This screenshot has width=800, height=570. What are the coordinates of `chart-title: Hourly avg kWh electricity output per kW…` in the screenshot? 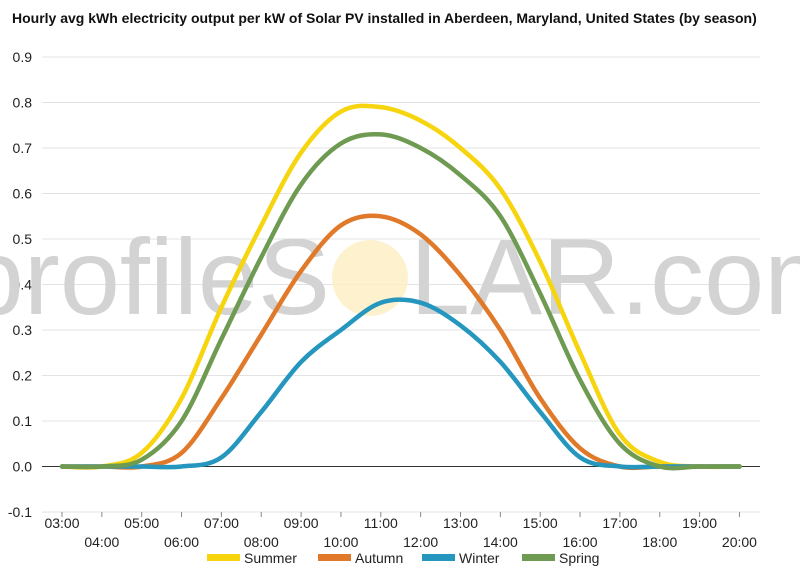 It's located at (384, 18).